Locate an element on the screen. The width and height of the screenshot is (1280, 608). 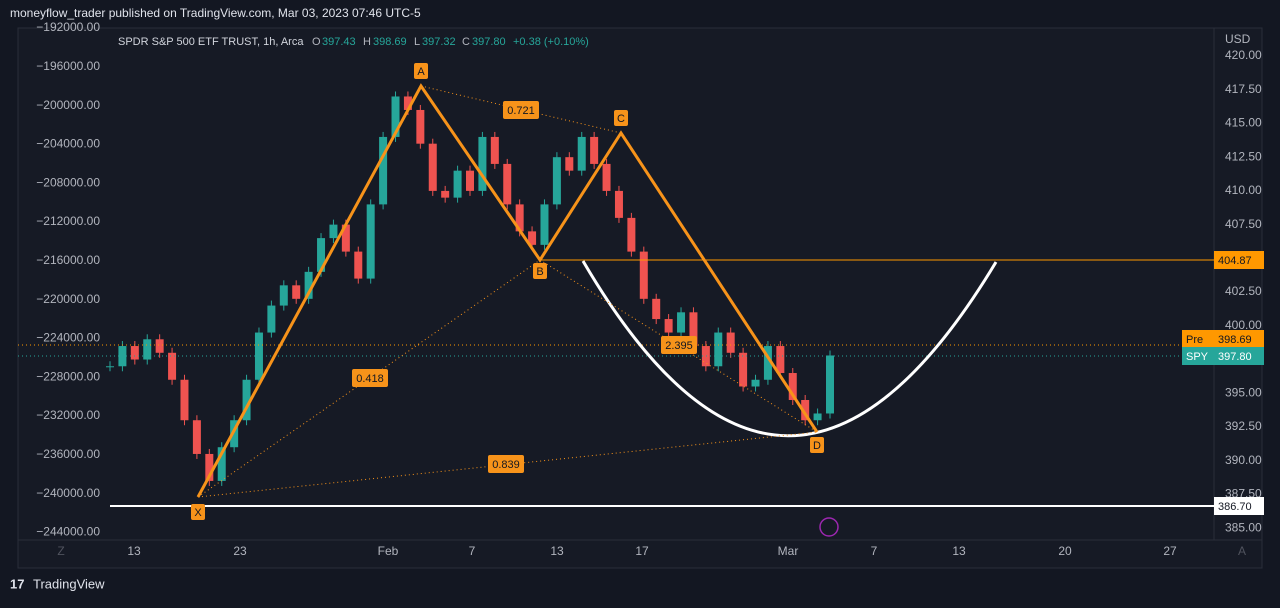
left-axis-label: −216000.00 is located at coordinates (68, 260).